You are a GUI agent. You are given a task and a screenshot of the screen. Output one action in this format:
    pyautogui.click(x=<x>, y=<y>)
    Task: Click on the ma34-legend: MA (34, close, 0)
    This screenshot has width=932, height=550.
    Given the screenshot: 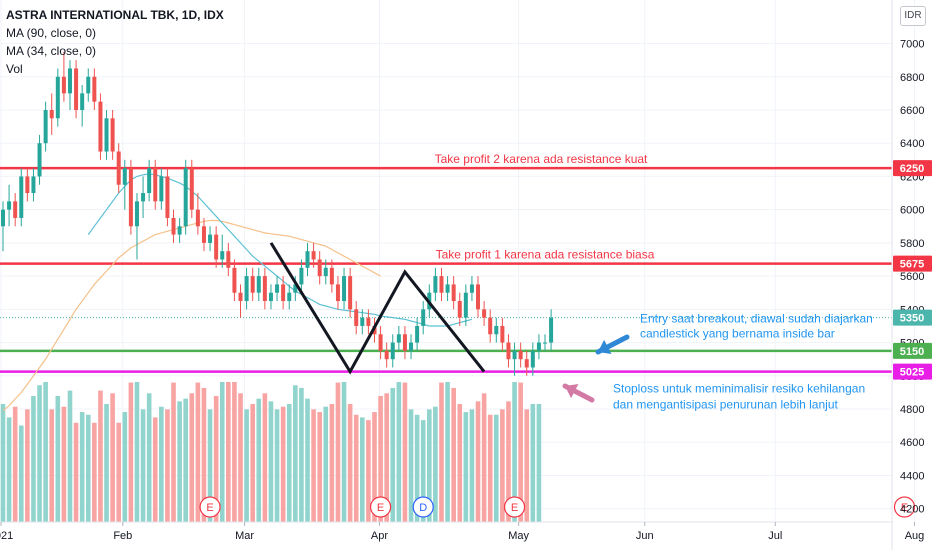 What is the action you would take?
    pyautogui.click(x=51, y=51)
    